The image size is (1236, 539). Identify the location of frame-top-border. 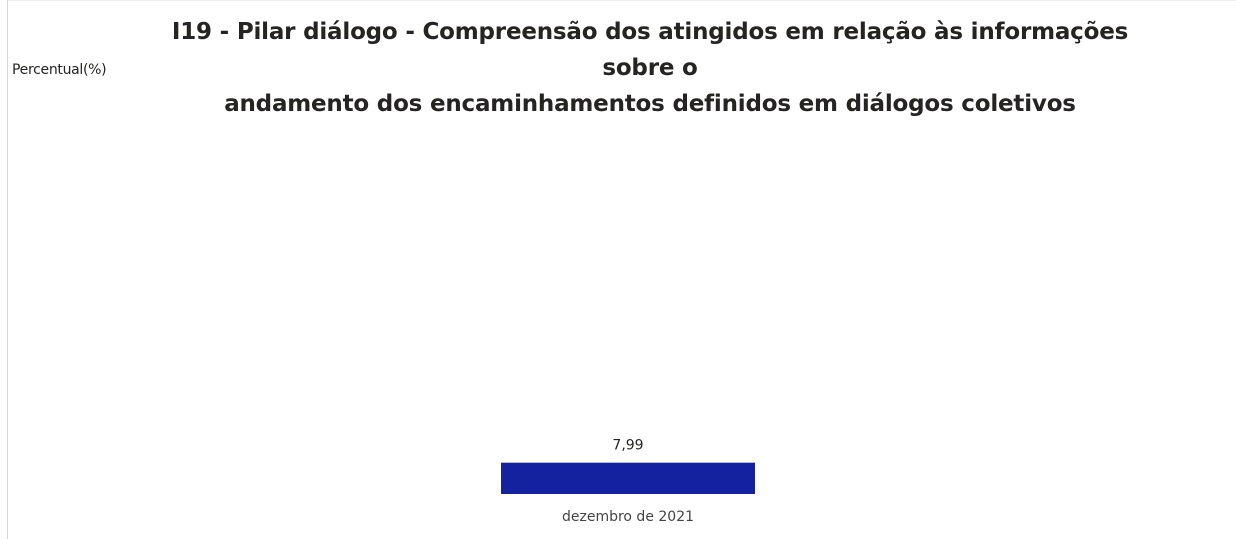
(621, 0).